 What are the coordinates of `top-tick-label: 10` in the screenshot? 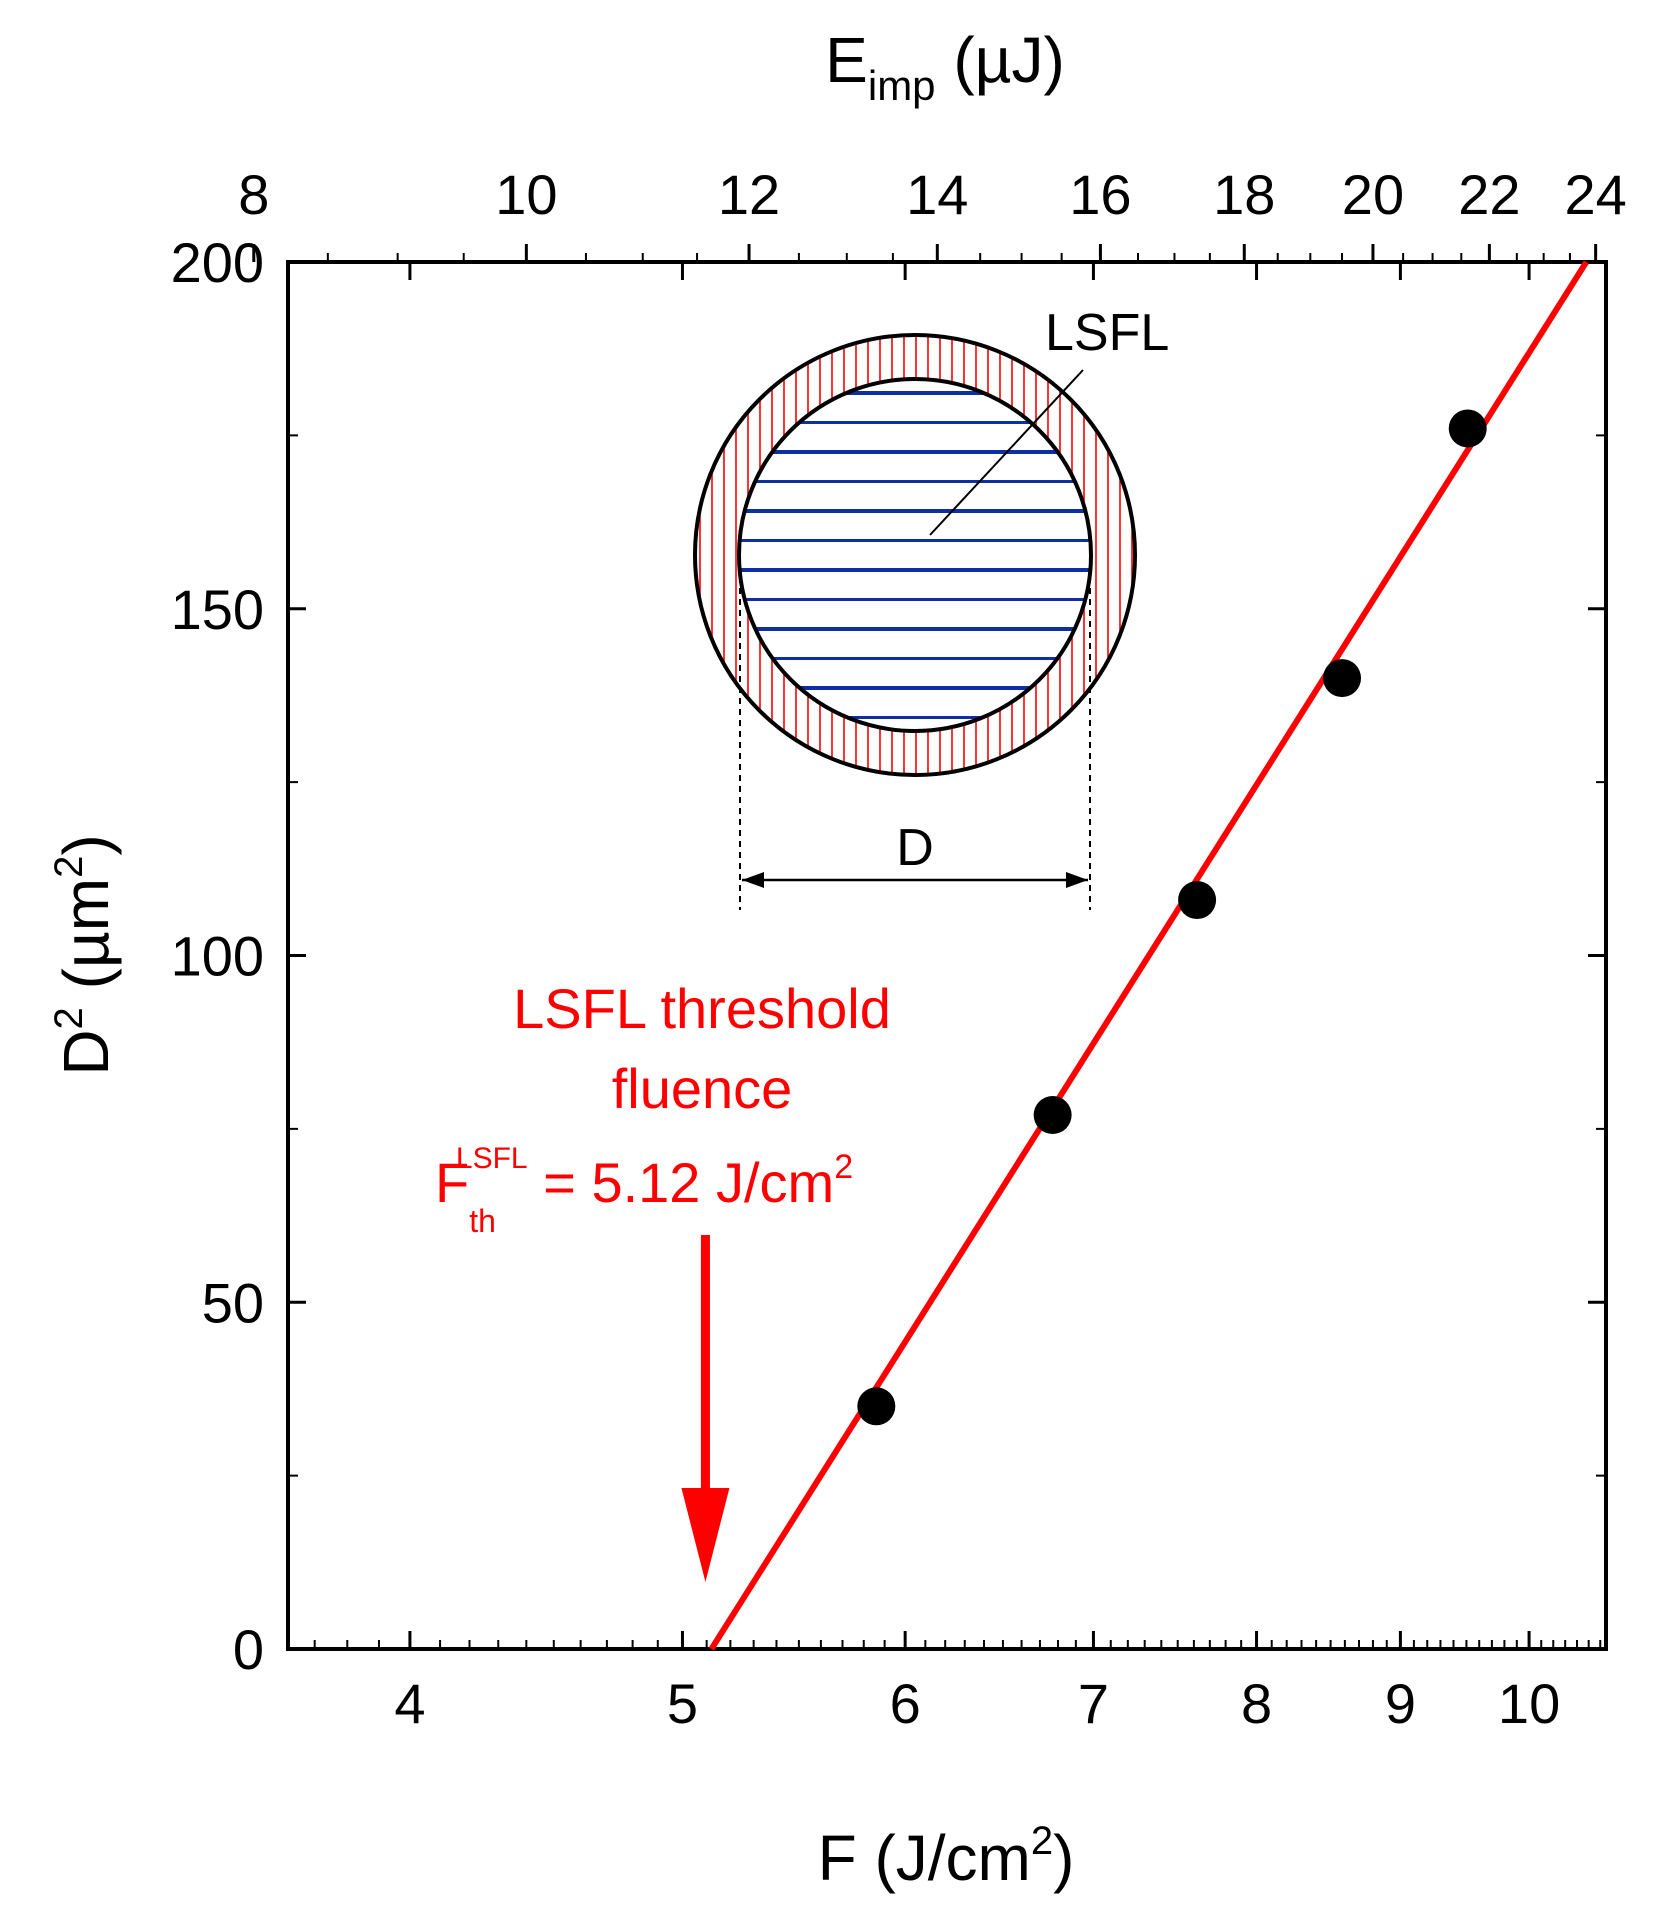 It's located at (526, 194).